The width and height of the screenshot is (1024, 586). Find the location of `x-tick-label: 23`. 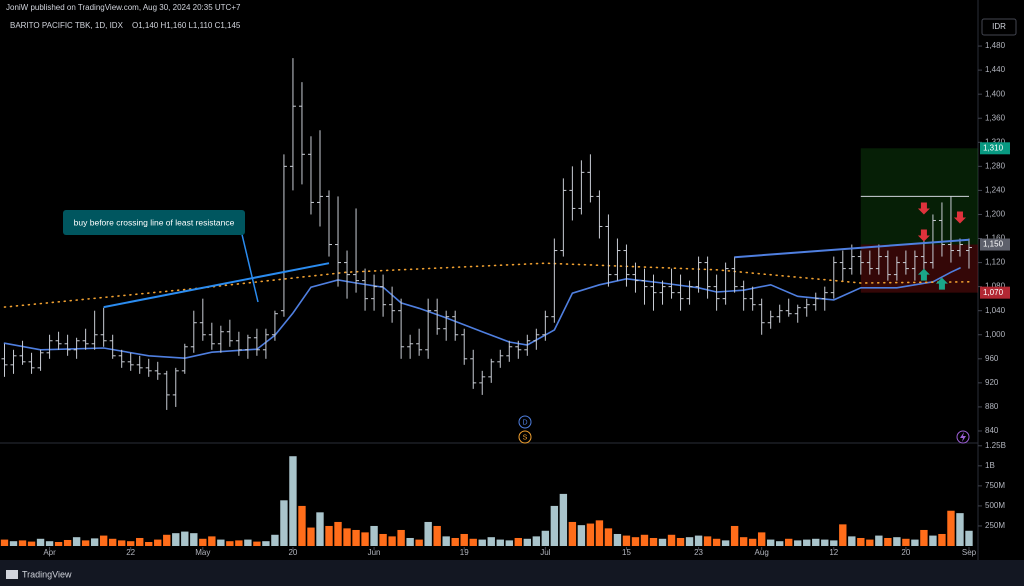

x-tick-label: 23 is located at coordinates (698, 552).